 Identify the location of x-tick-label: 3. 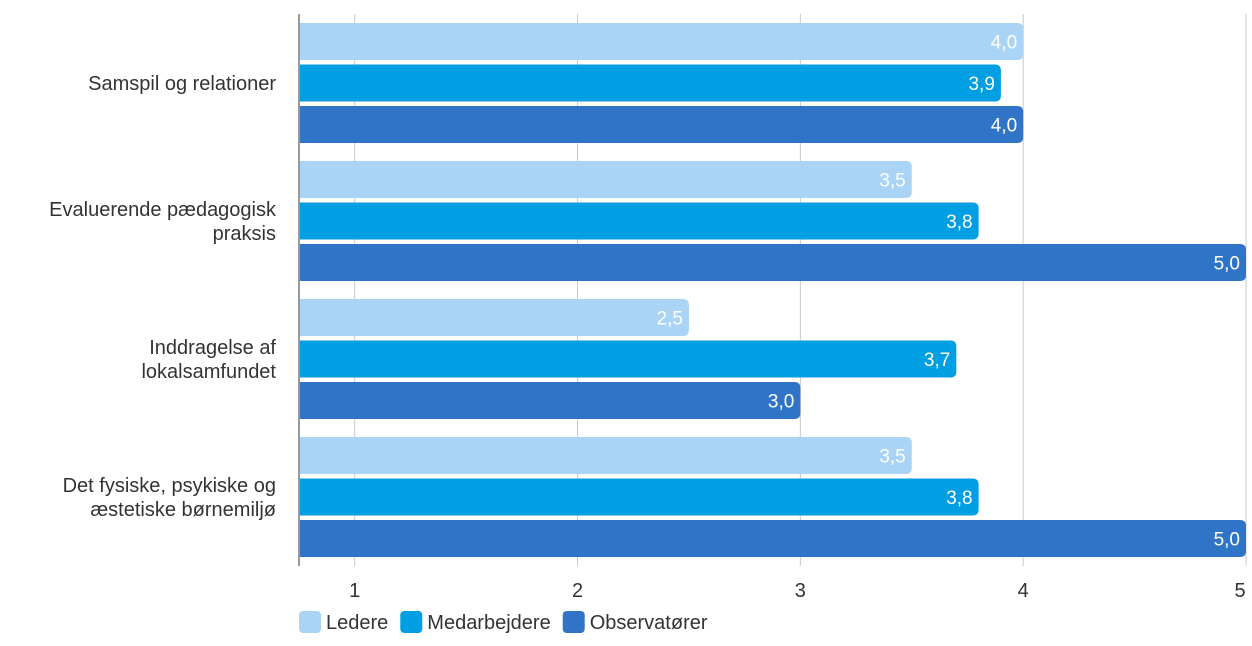
(800, 591).